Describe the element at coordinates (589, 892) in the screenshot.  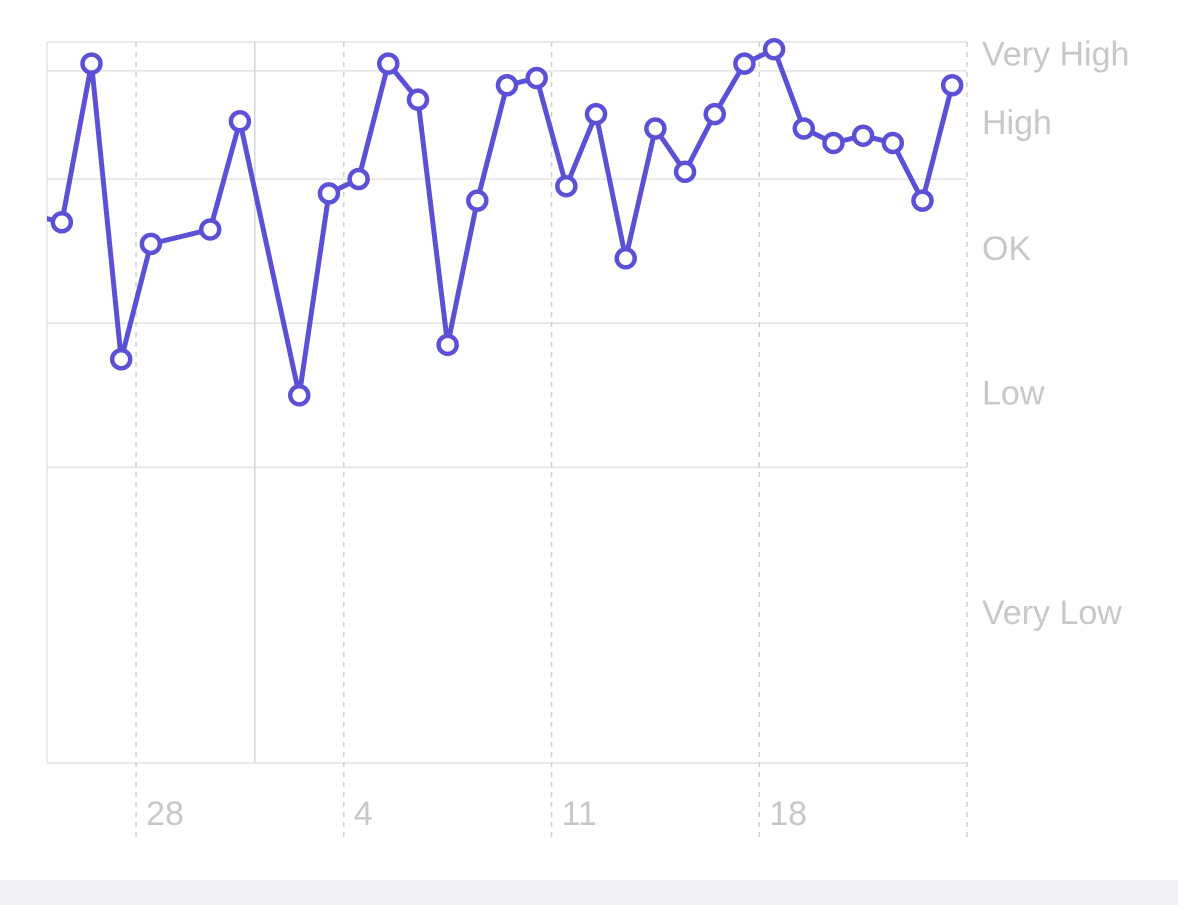
I see `footer-band` at that location.